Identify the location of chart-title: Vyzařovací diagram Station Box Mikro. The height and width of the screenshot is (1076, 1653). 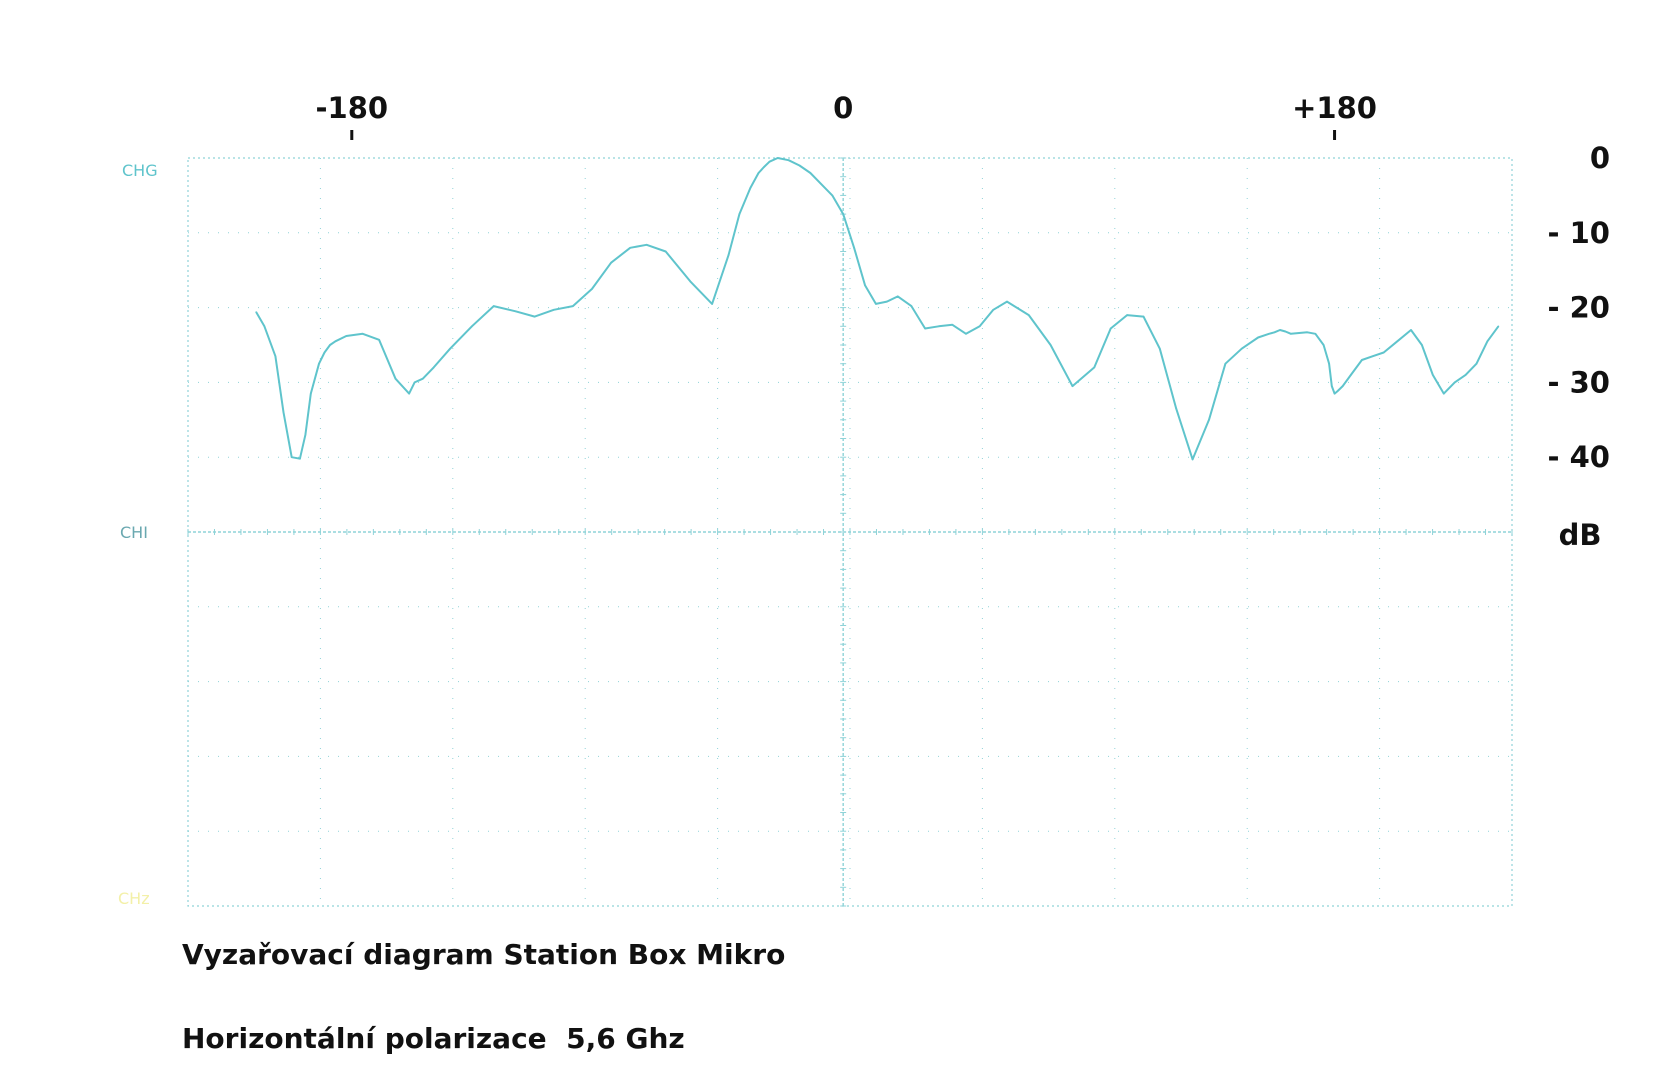
(484, 954).